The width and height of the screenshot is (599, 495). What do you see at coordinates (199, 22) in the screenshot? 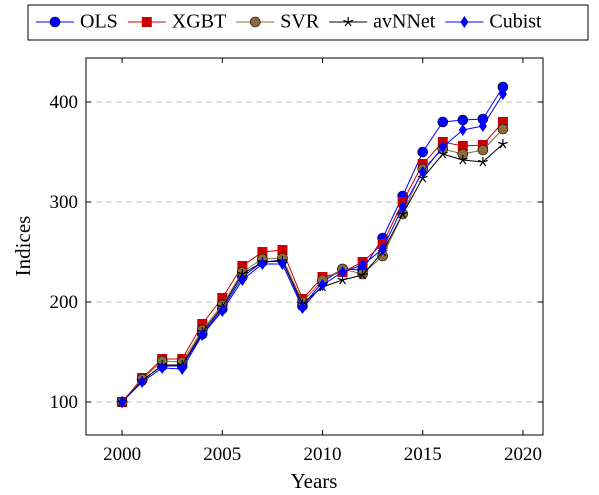
I see `legend-label: XGBT` at bounding box center [199, 22].